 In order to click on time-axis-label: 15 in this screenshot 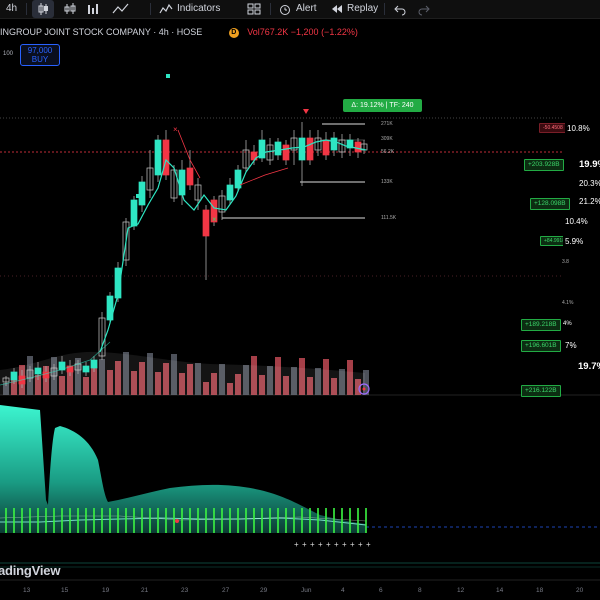, I will do `click(65, 590)`.